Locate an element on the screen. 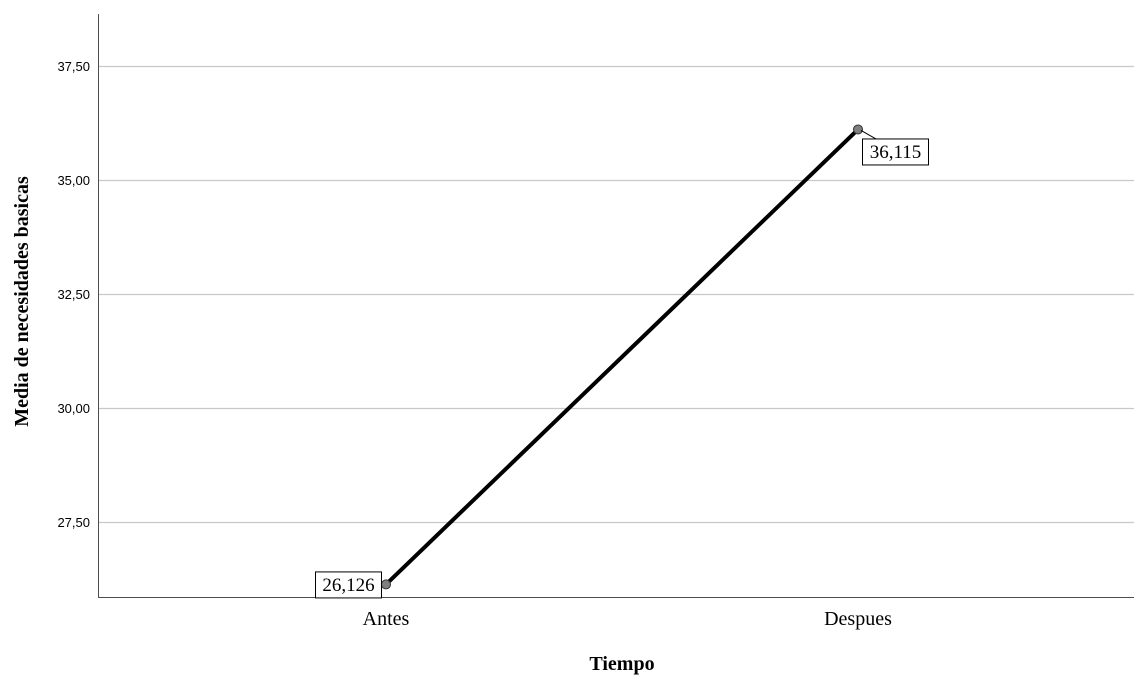 Image resolution: width=1134 pixels, height=677 pixels. data-label: 26,126 is located at coordinates (348, 585).